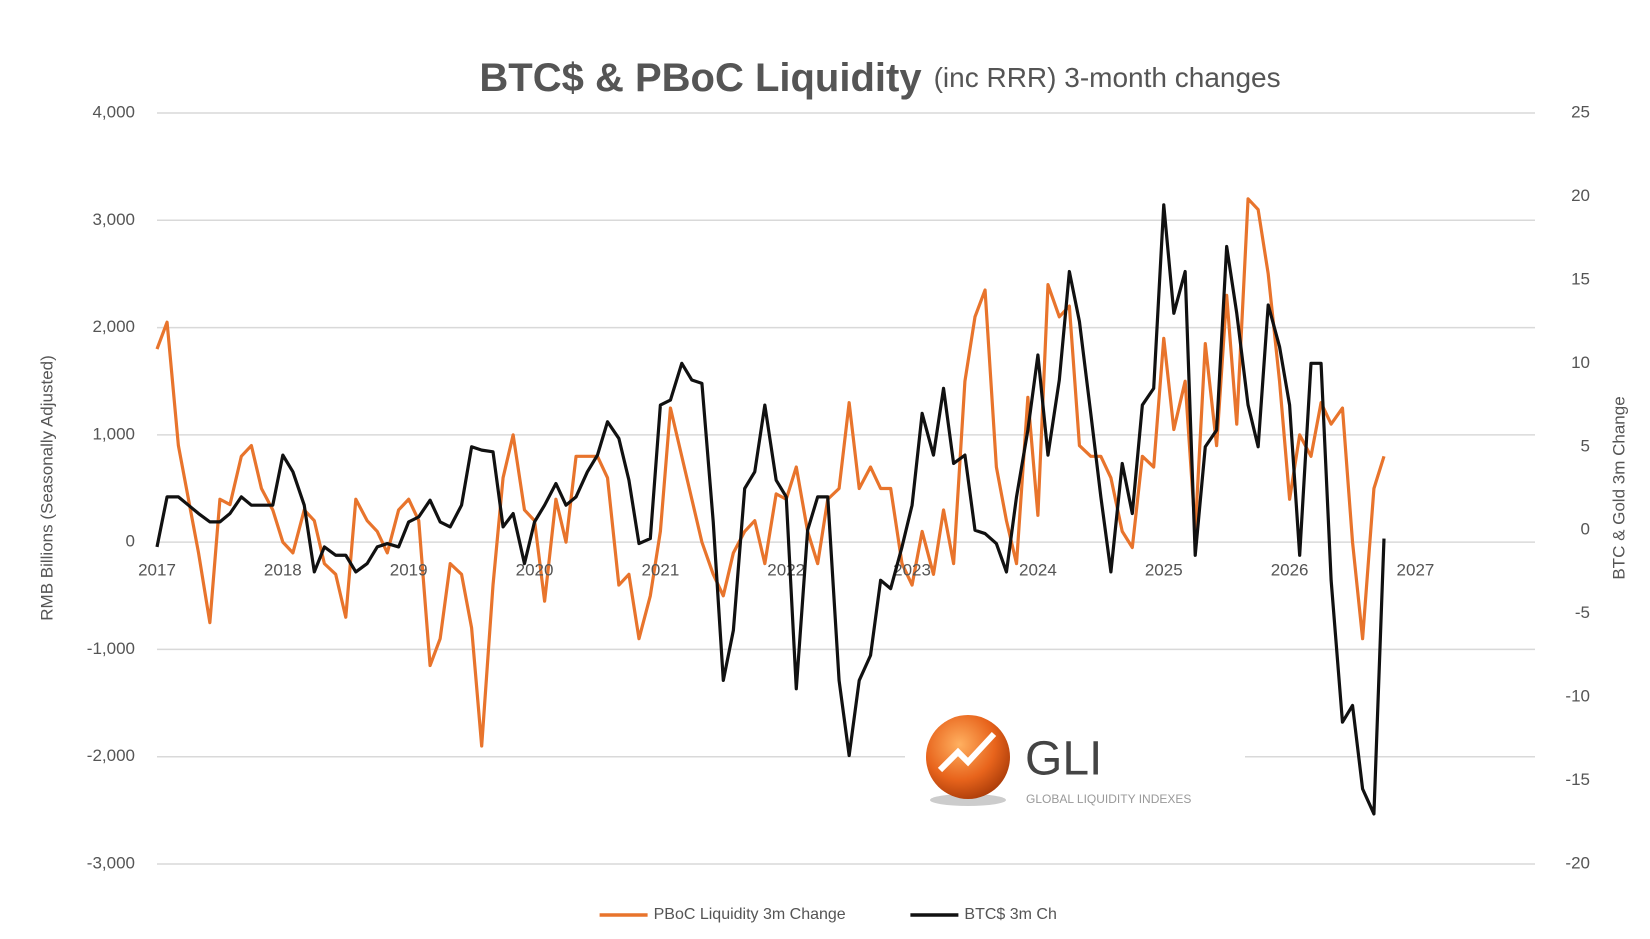 Image resolution: width=1650 pixels, height=939 pixels. What do you see at coordinates (1585, 529) in the screenshot?
I see `y2-tick-label: 0` at bounding box center [1585, 529].